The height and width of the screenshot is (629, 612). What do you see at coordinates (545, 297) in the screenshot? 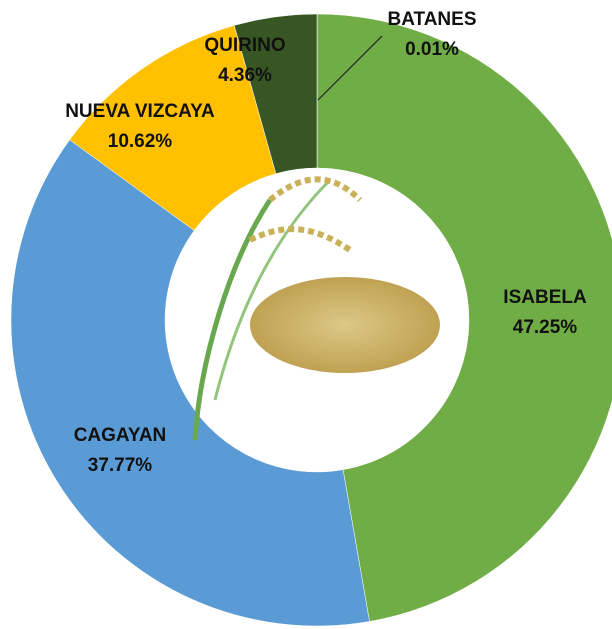
I see `category-label: ISABELA` at bounding box center [545, 297].